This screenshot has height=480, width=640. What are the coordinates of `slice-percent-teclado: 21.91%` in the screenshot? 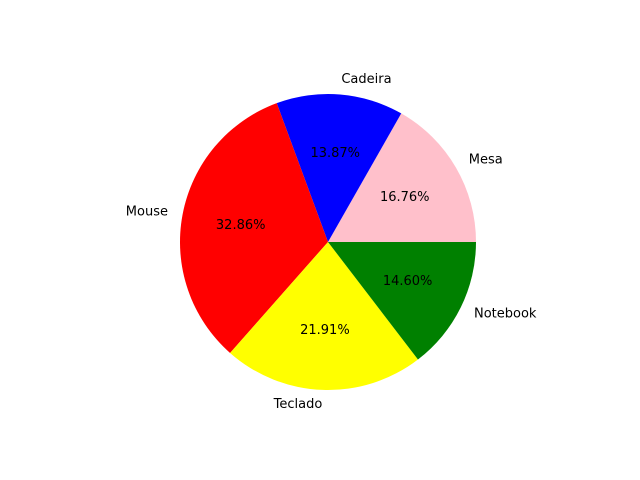 It's located at (325, 330).